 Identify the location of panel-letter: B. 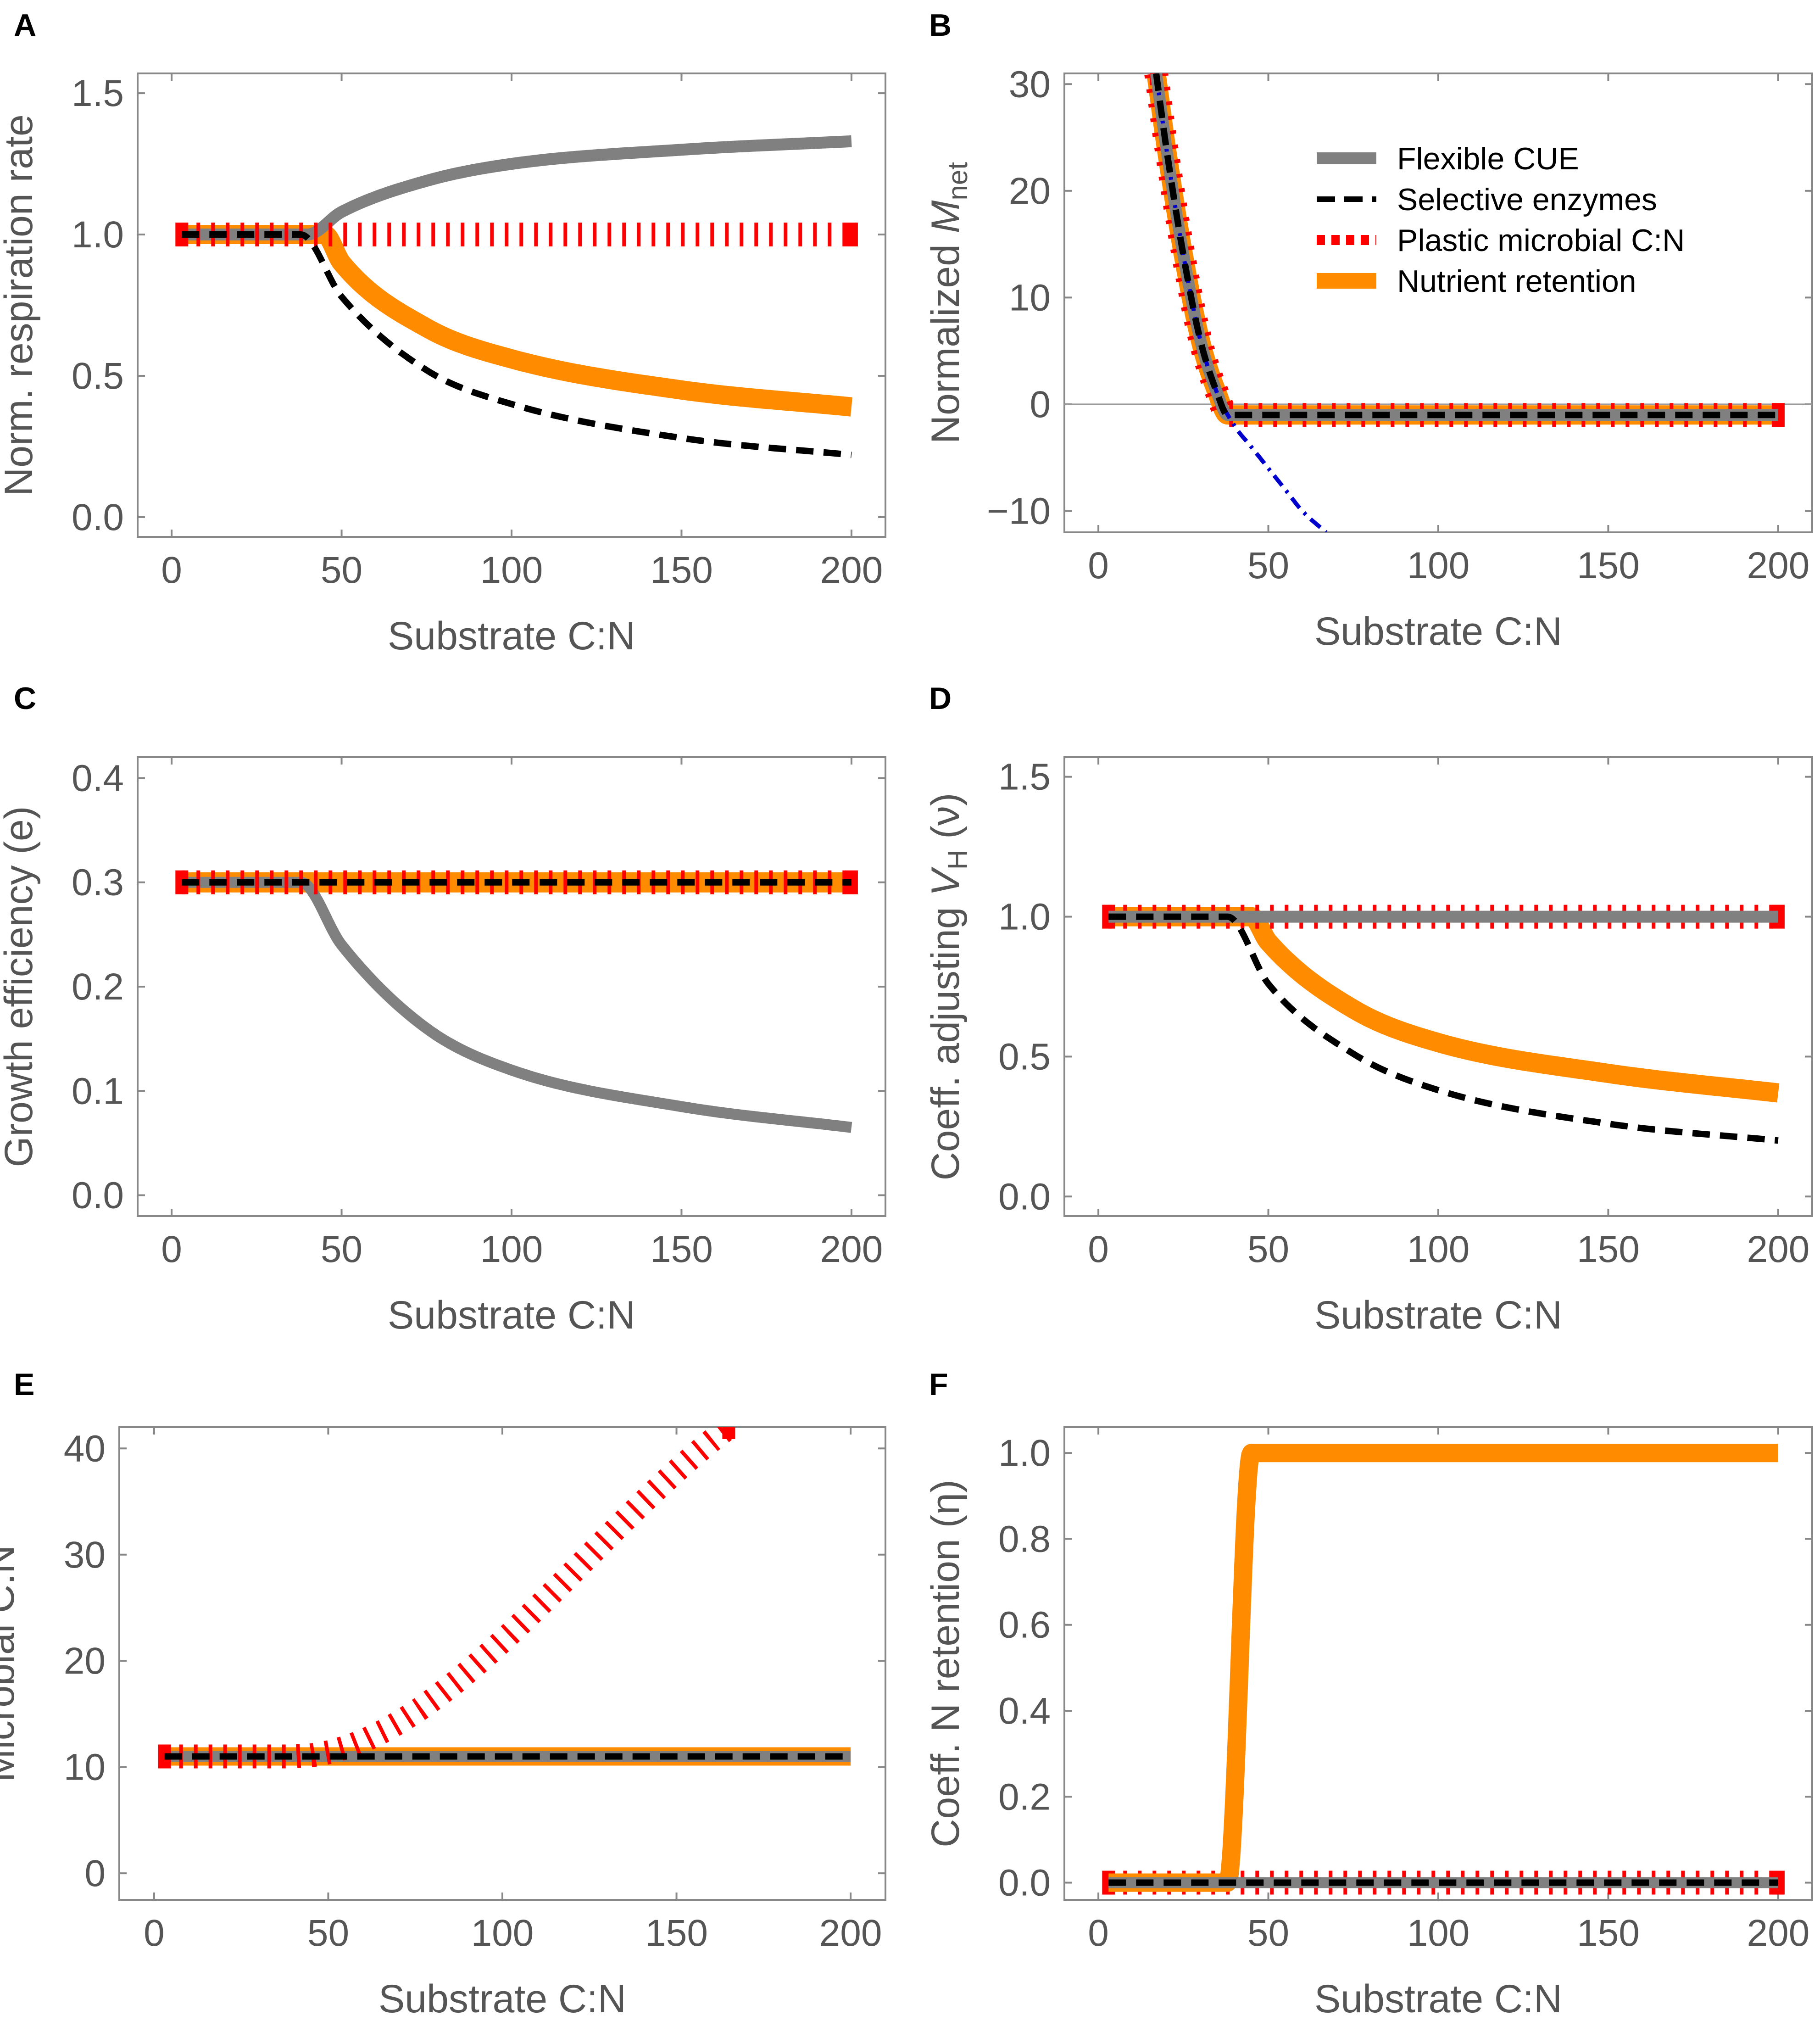
(940, 25).